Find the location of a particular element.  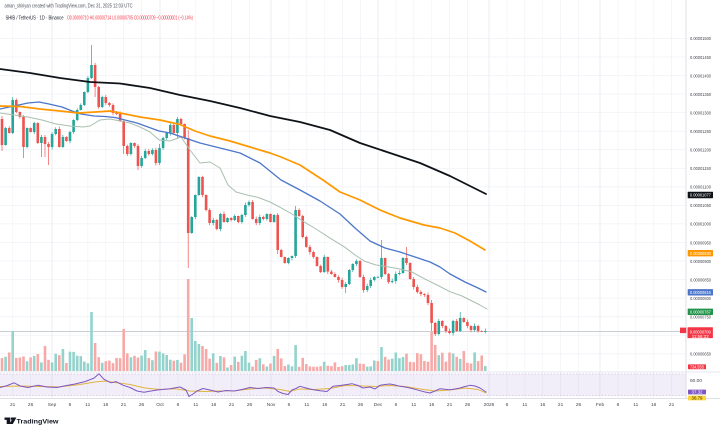

svg-text: 11:56:22 is located at coordinates (700, 336).